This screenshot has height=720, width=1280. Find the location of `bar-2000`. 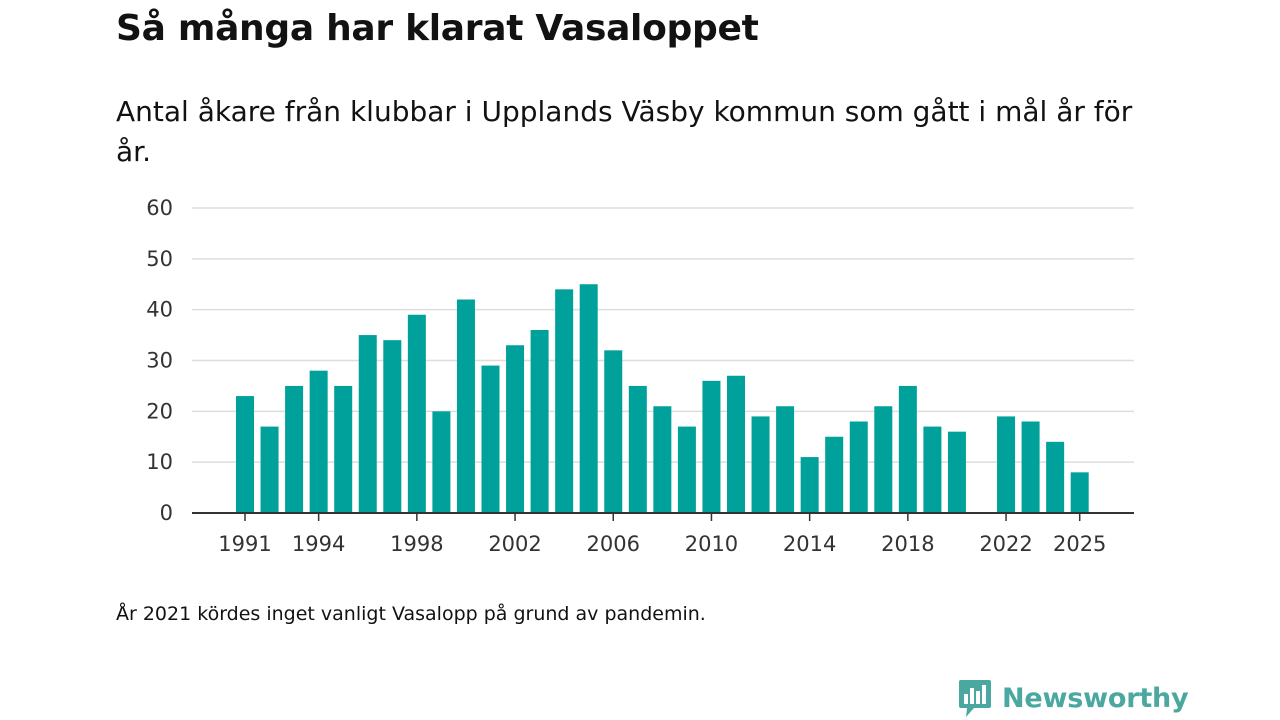

bar-2000 is located at coordinates (465, 406).